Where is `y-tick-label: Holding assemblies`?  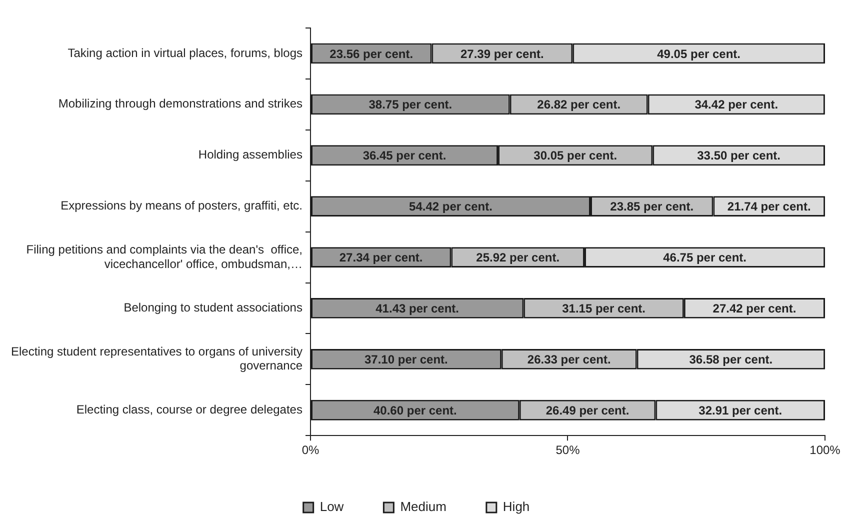
y-tick-label: Holding assemblies is located at coordinates (250, 155).